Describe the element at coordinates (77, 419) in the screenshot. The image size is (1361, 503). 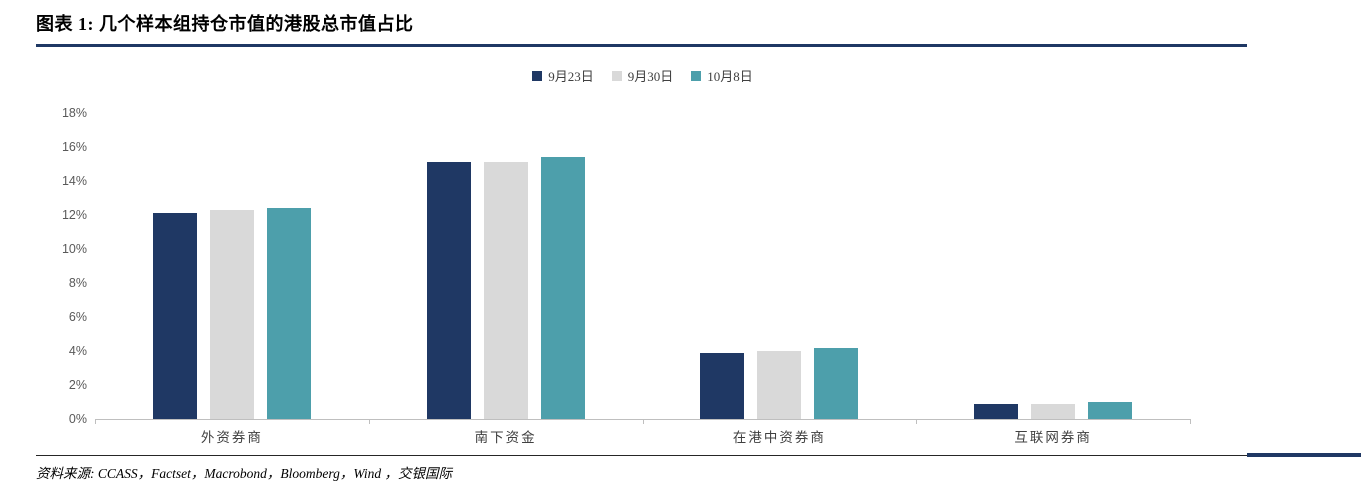
I see `y-axis-tick-label: 0%` at that location.